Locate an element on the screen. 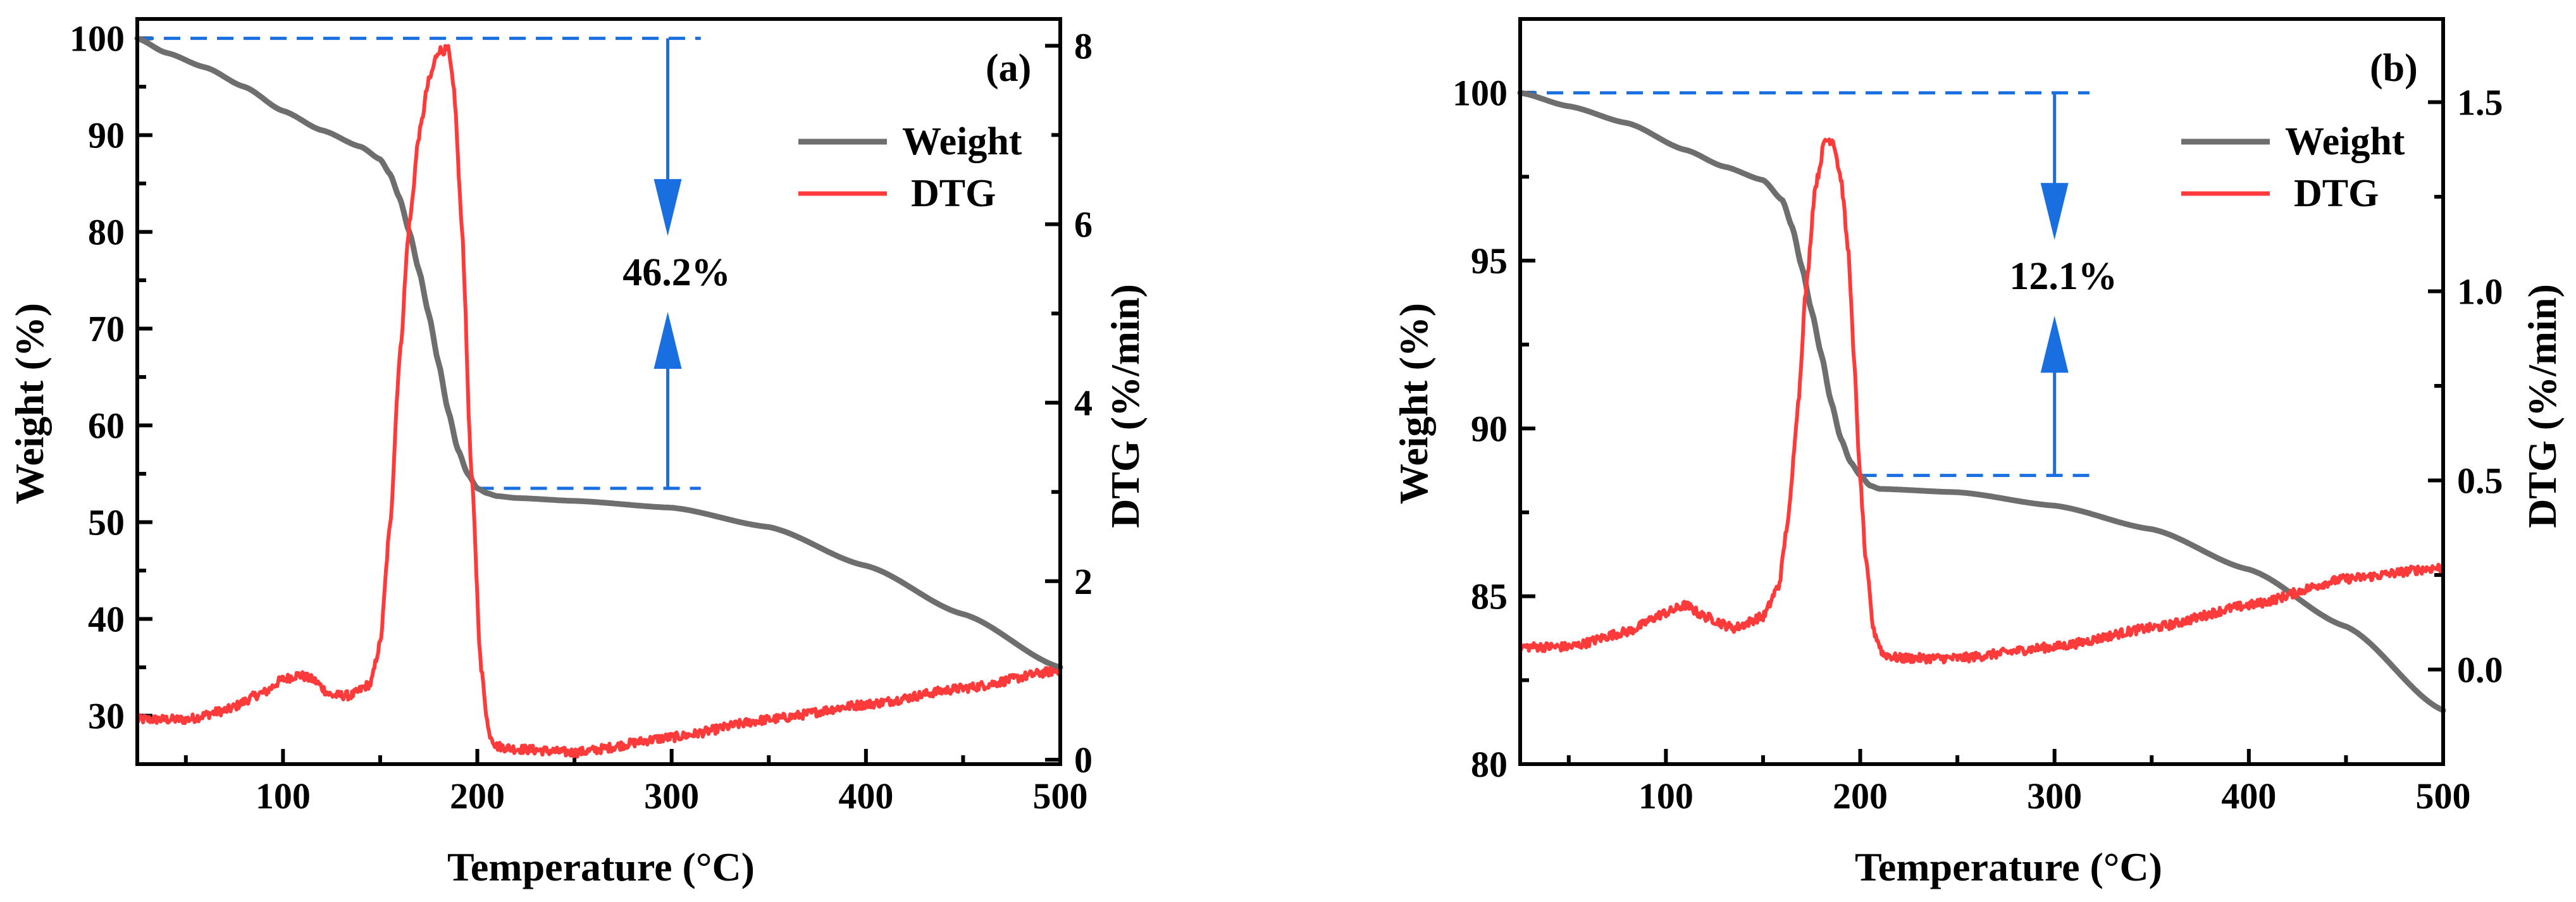  y-tick-label: 40 is located at coordinates (106, 619).